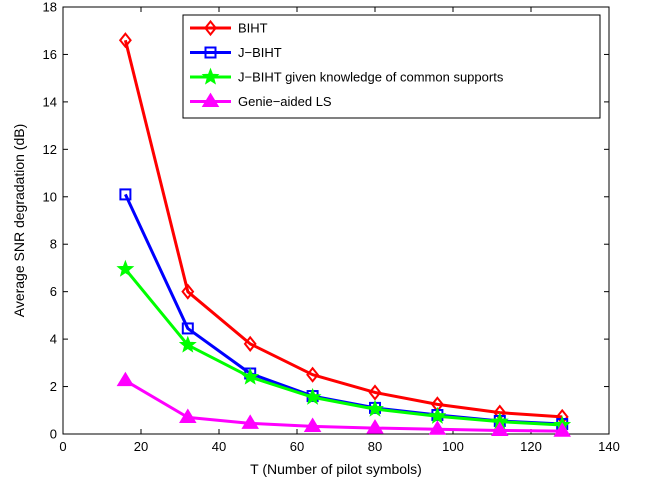 Image resolution: width=647 pixels, height=485 pixels. I want to click on x-tick-label: 80, so click(375, 446).